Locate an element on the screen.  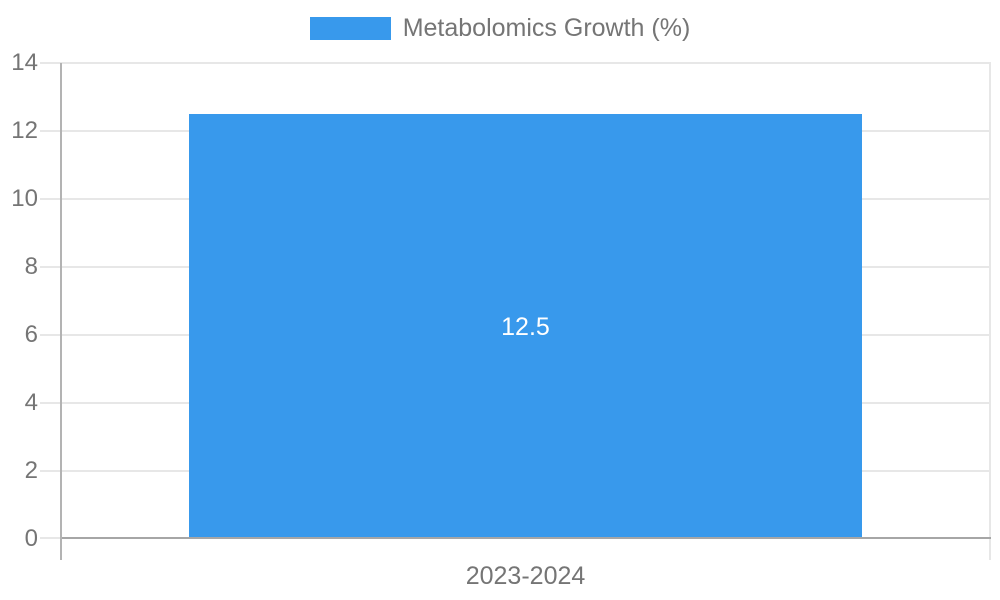
plot-right-border is located at coordinates (990, 311).